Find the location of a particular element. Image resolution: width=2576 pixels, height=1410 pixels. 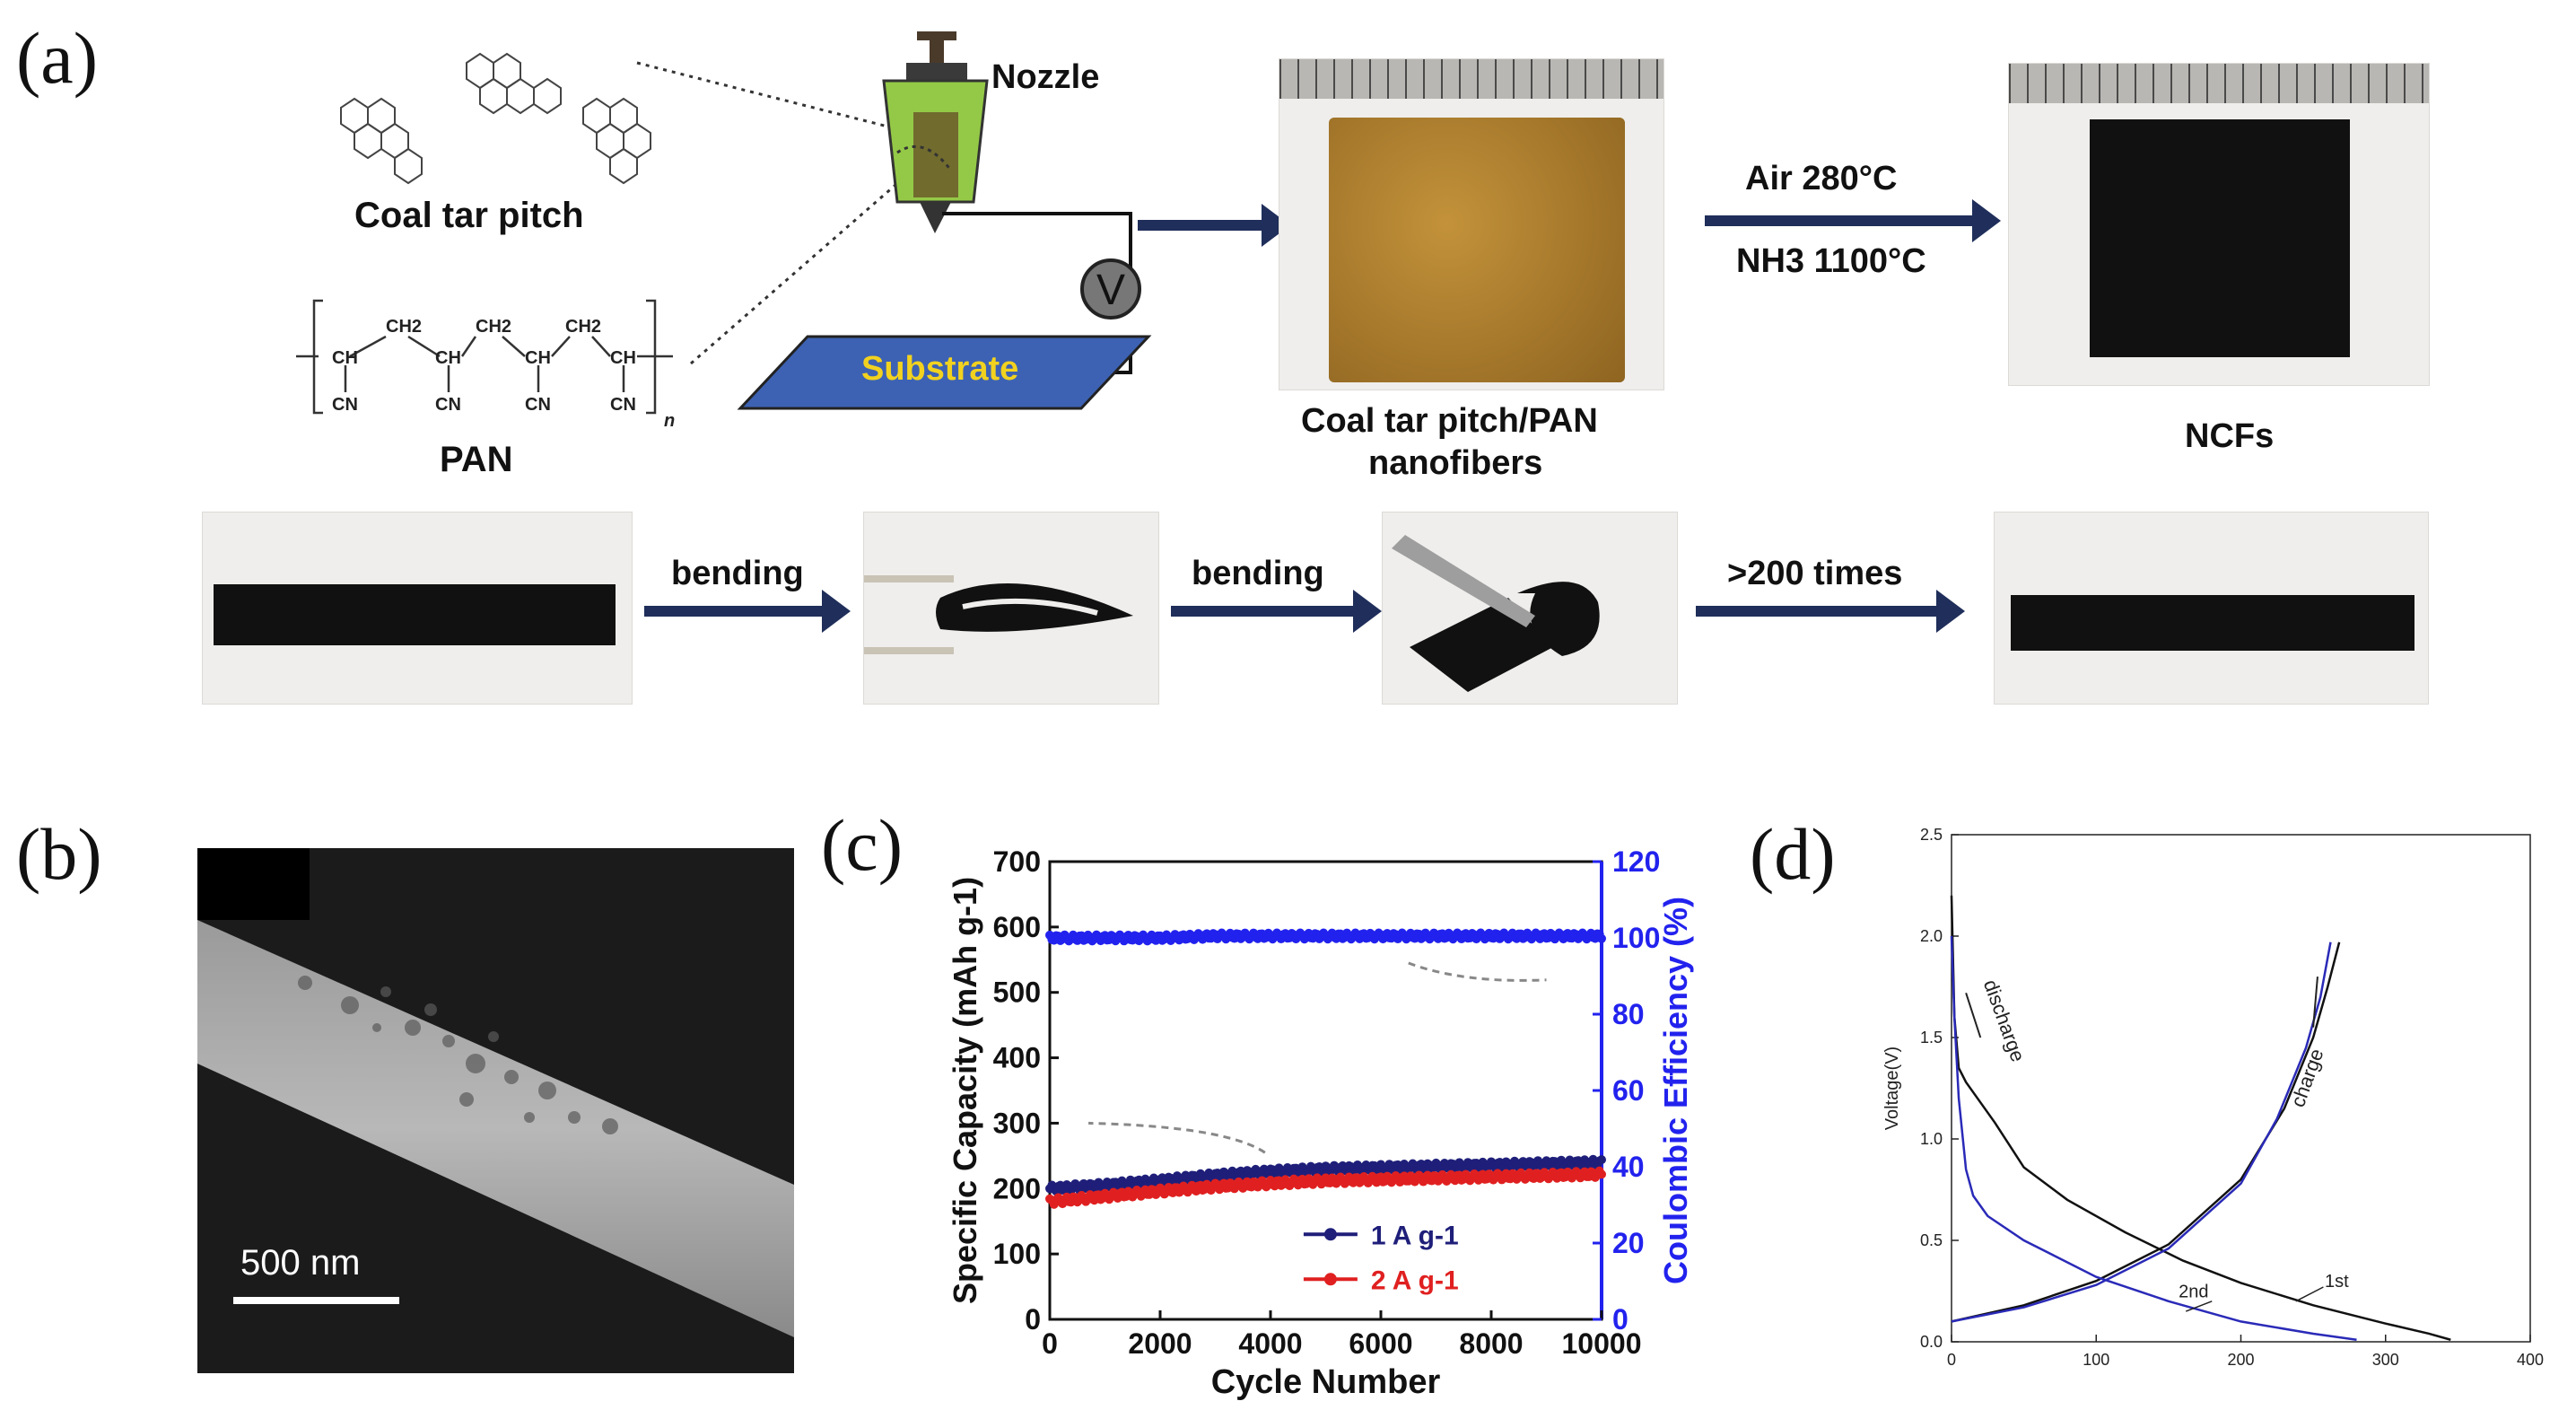

scale-bar is located at coordinates (316, 1300).